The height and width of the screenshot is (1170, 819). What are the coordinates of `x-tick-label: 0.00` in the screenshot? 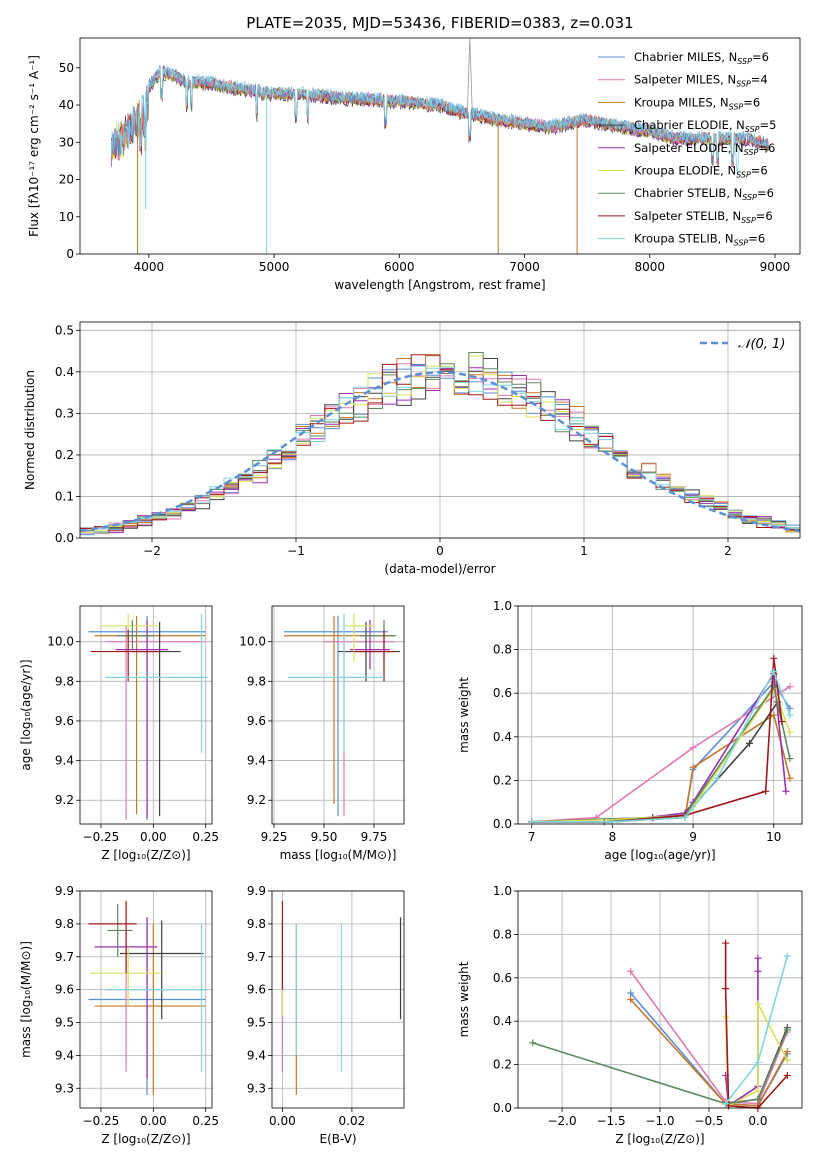 It's located at (153, 1121).